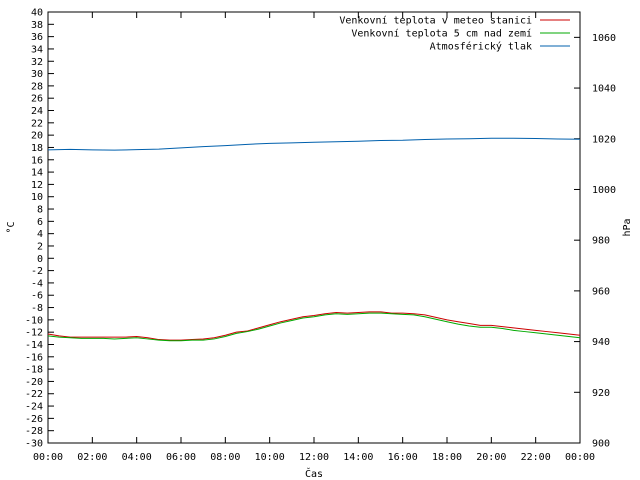 The image size is (640, 480). I want to click on y2-tick-label: 1020, so click(604, 139).